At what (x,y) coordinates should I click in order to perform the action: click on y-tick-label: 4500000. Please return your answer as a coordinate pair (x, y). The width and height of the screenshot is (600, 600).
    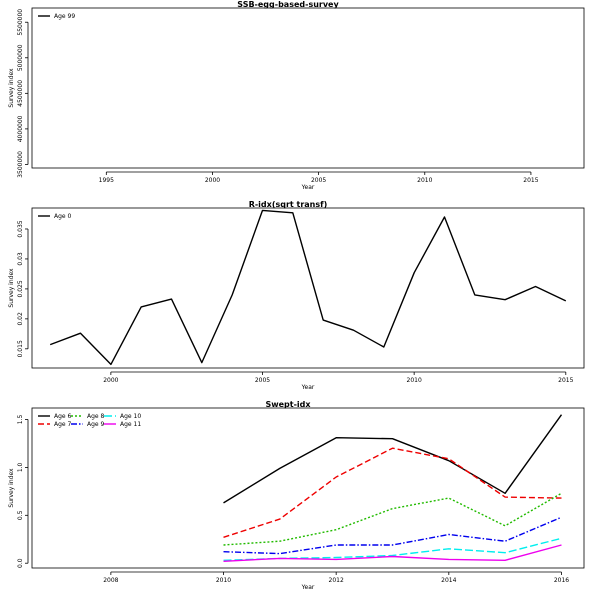
    Looking at the image, I should click on (20, 93).